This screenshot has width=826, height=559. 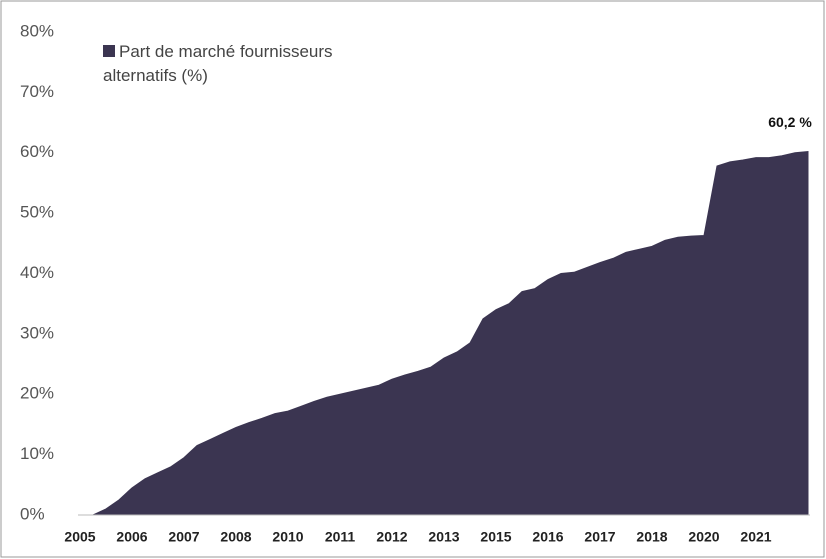 I want to click on x-tick-label: 2020, so click(x=703, y=537).